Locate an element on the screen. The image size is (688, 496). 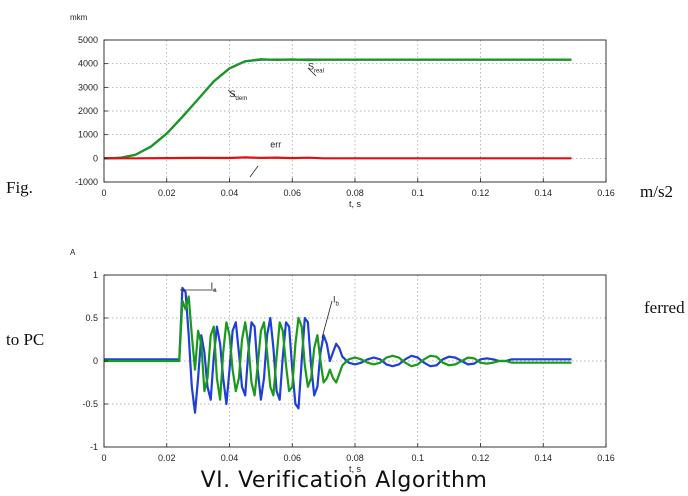
series-line-err is located at coordinates (338, 158).